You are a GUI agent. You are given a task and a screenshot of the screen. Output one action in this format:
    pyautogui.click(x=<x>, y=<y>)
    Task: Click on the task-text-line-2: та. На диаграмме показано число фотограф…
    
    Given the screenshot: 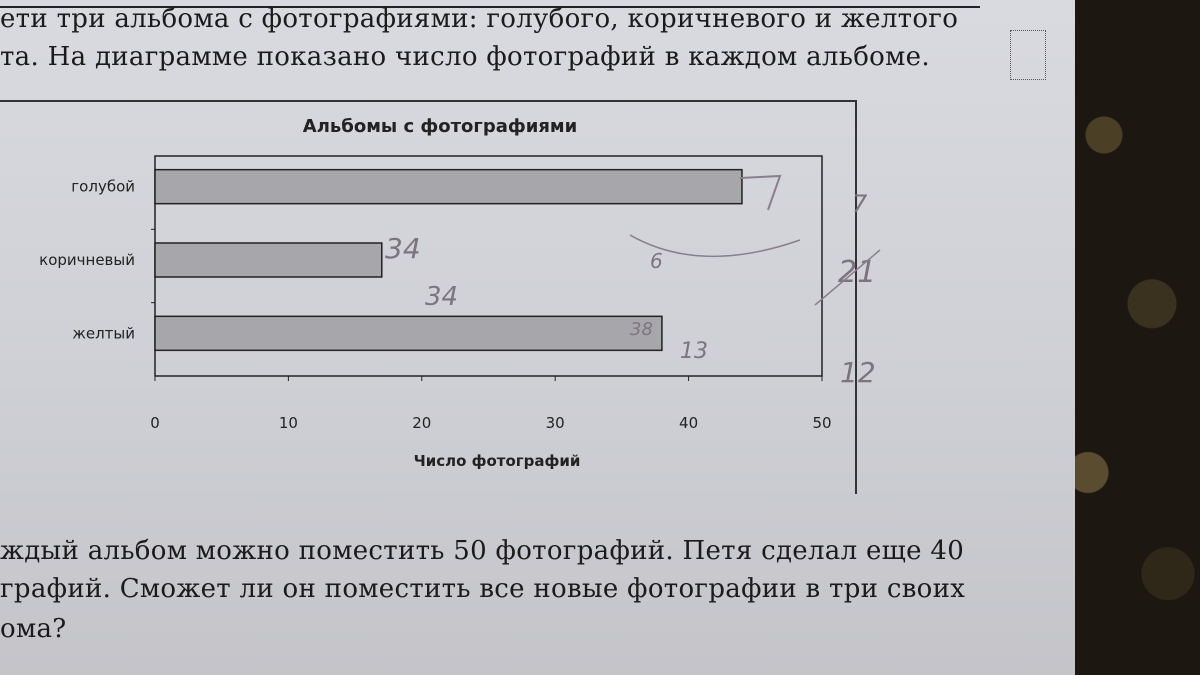 What is the action you would take?
    pyautogui.click(x=465, y=57)
    